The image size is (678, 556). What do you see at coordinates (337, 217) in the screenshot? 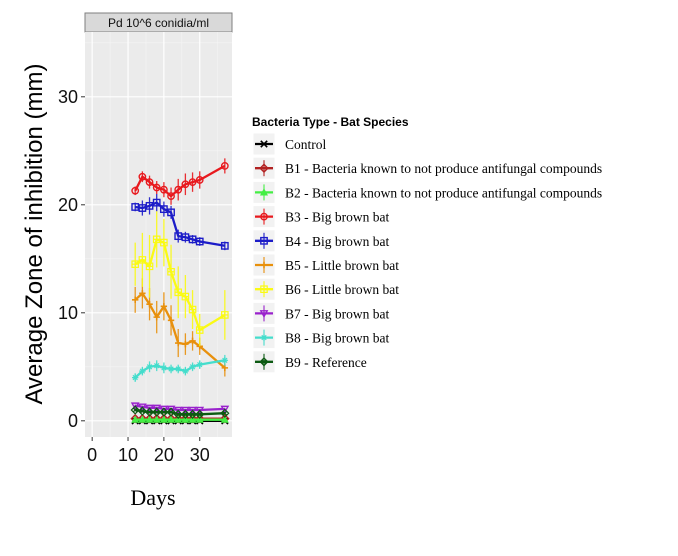
I see `legend-label: B3 - Big brown bat` at bounding box center [337, 217].